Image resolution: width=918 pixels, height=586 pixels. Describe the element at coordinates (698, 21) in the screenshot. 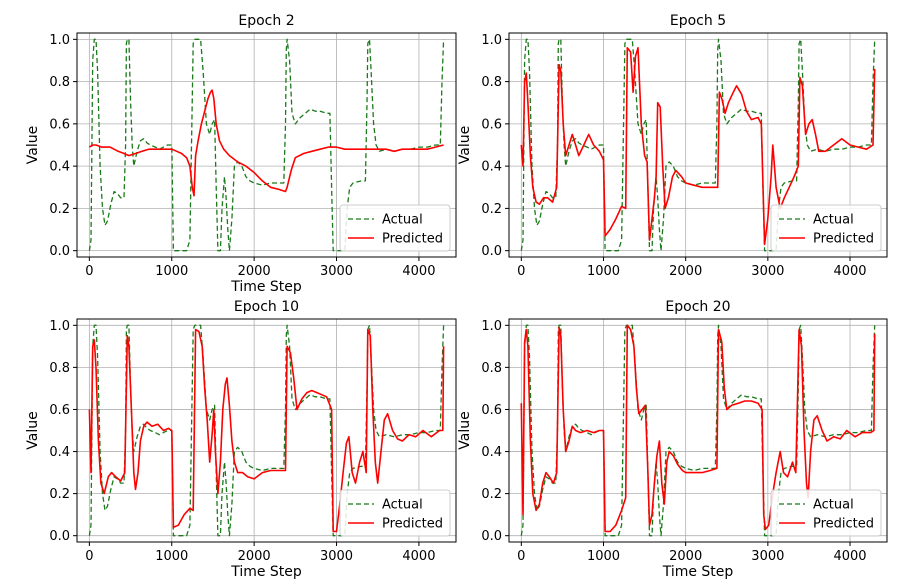

I see `chart-title: Epoch 5` at that location.